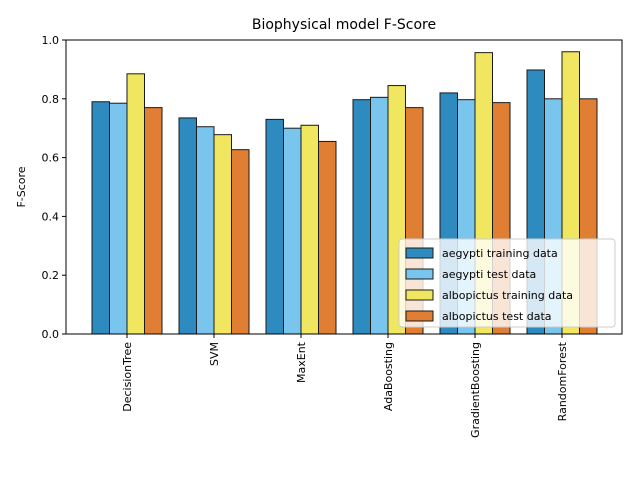 The width and height of the screenshot is (640, 480). I want to click on legend-label: albopictus training data, so click(507, 295).